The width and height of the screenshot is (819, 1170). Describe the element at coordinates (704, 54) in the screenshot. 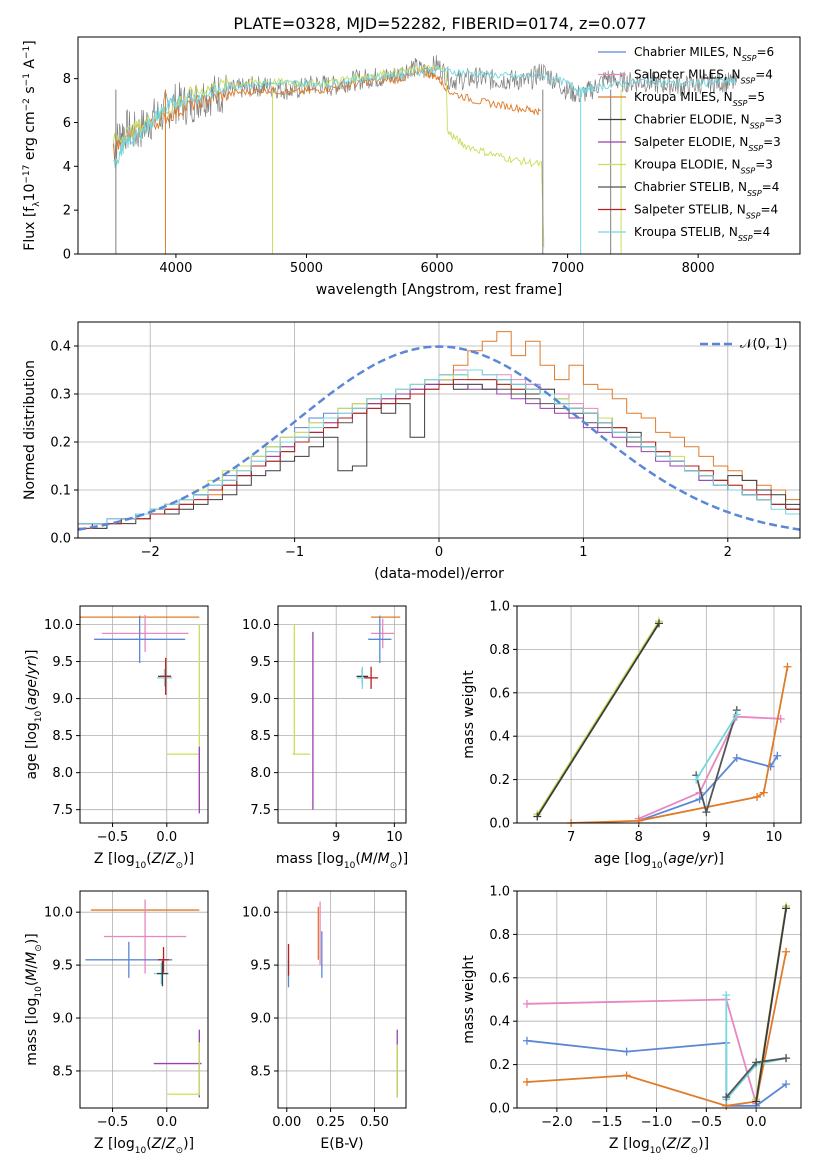

I see `legend-label: Chabrier MILES, NSSP=6` at that location.